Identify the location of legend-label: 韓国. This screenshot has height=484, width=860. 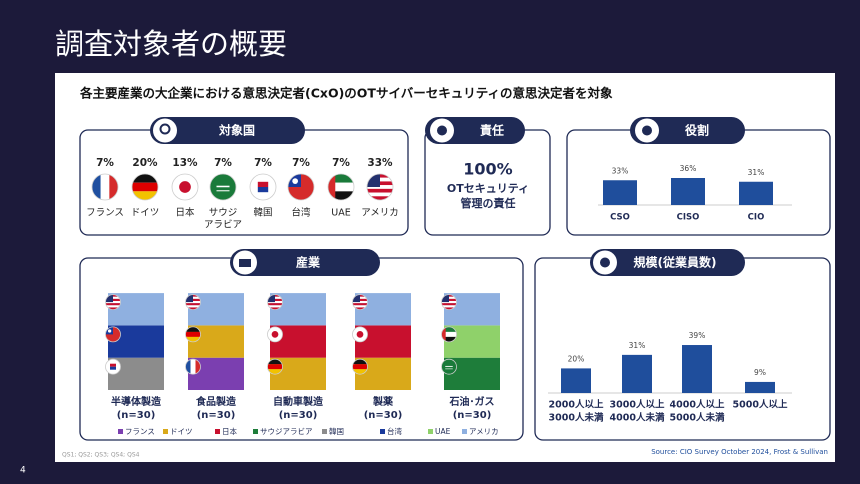
(336, 431).